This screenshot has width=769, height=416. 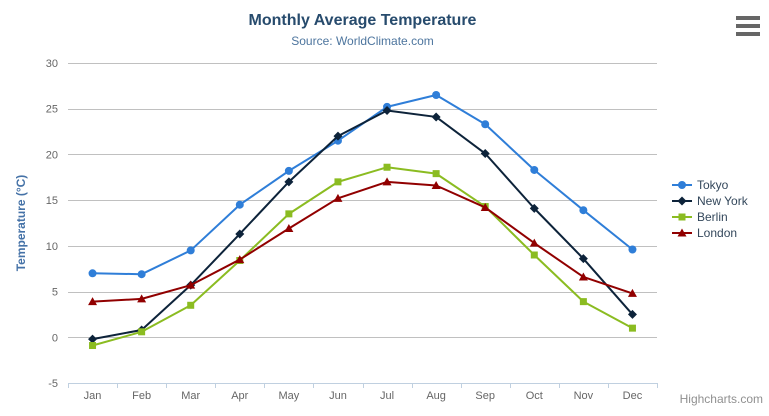 I want to click on x-axis-label: Oct, so click(x=534, y=396).